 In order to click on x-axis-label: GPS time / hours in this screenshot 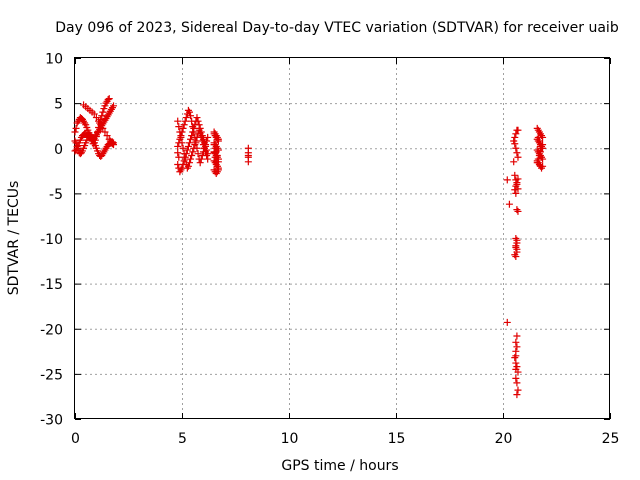, I will do `click(339, 466)`.